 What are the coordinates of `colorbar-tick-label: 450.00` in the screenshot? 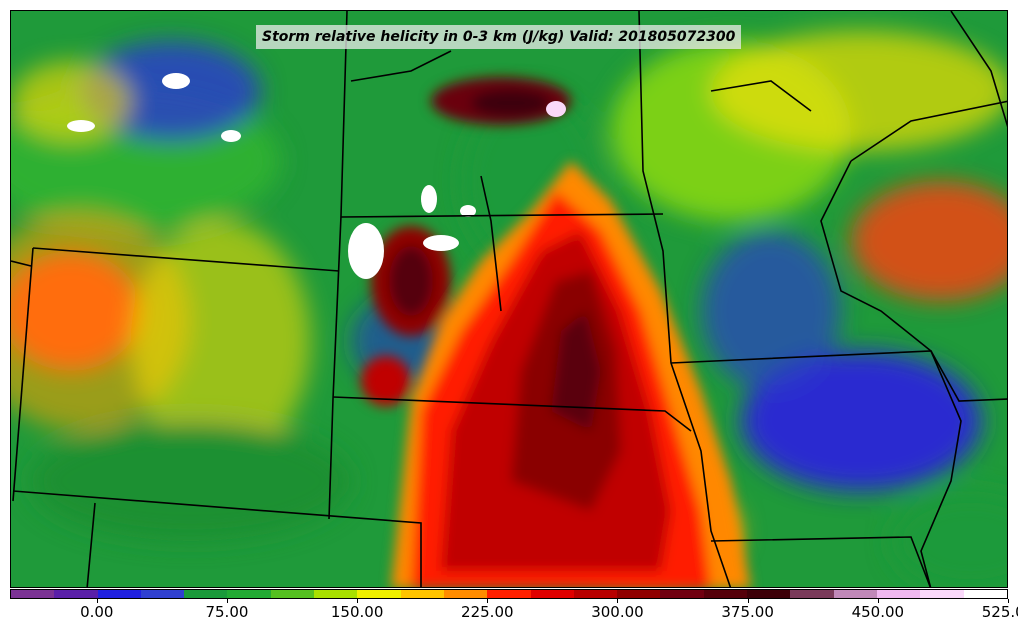 It's located at (878, 612).